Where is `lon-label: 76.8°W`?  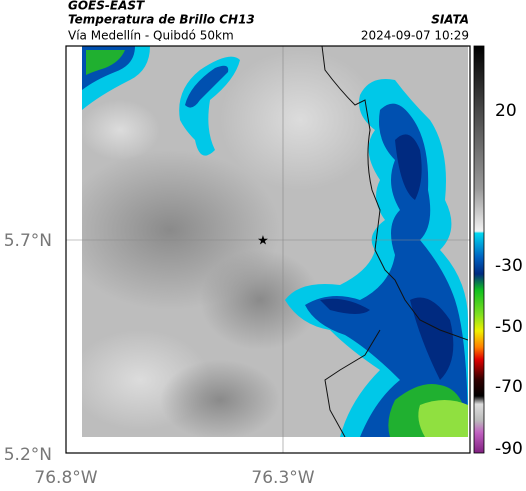 lon-label: 76.8°W is located at coordinates (65, 478).